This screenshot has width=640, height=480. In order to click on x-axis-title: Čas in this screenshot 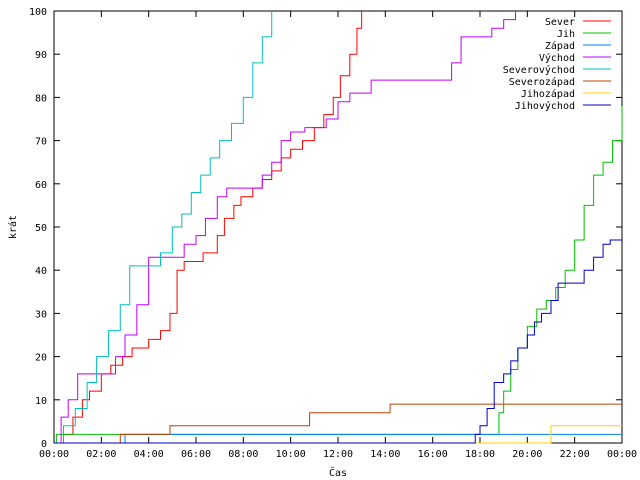, I will do `click(338, 472)`.